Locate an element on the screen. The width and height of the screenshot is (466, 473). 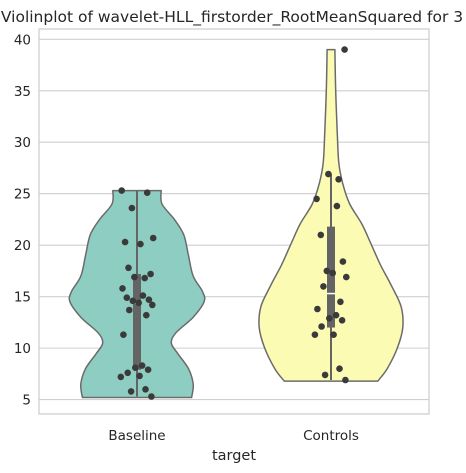
x-tick-label: Baseline is located at coordinates (136, 436).